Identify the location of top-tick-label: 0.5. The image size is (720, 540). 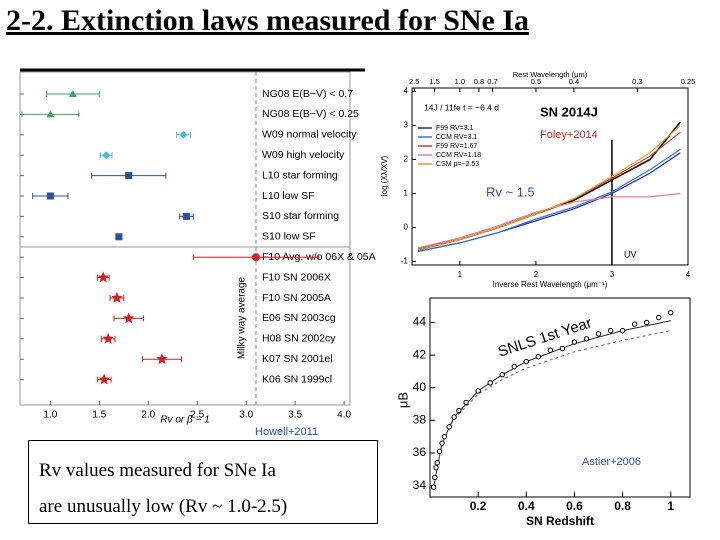
(536, 81).